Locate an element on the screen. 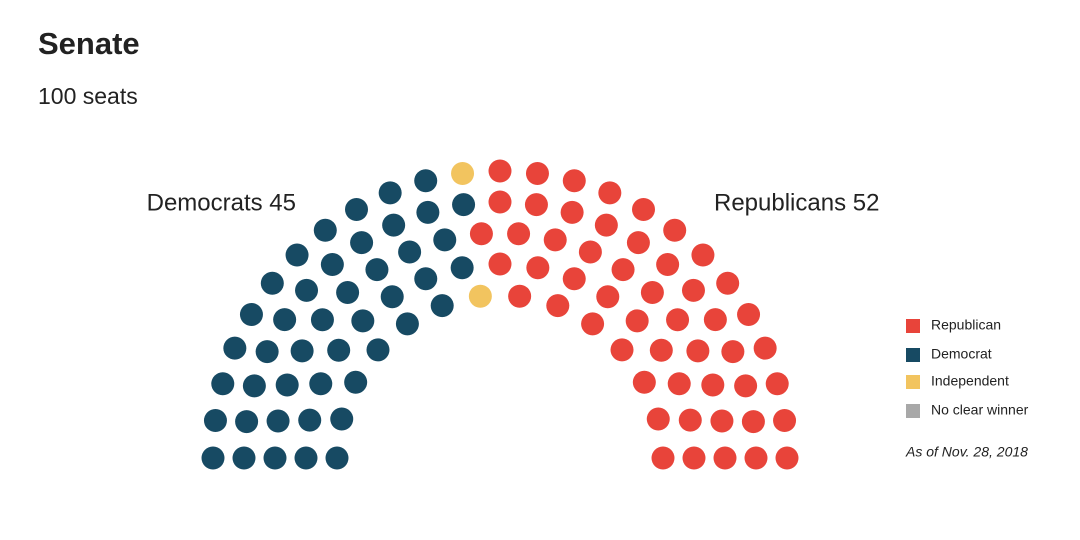 The width and height of the screenshot is (1080, 540). right-label: Republicans 52 is located at coordinates (796, 202).